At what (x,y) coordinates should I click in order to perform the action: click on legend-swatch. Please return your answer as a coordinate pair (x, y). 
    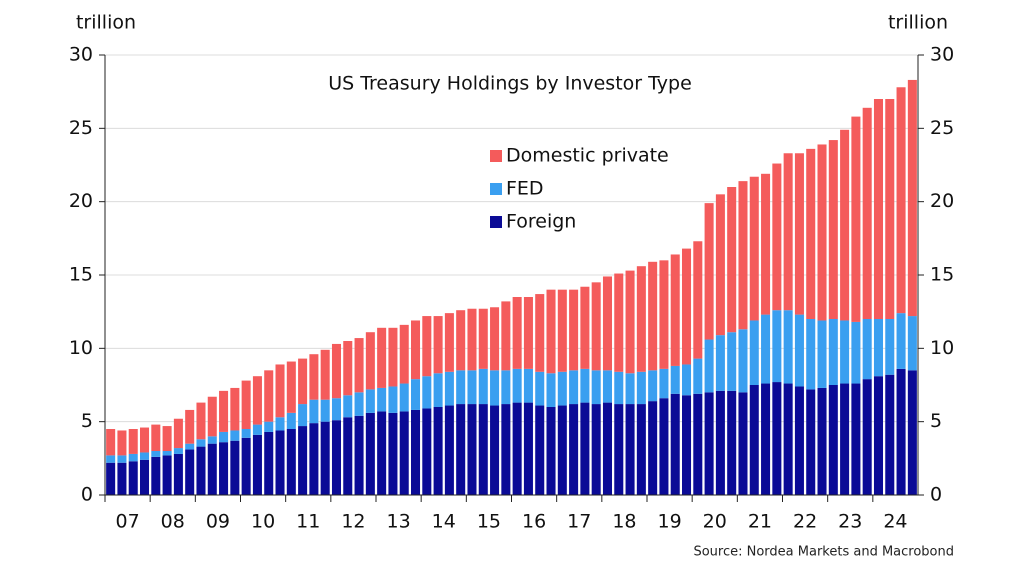
    Looking at the image, I should click on (496, 189).